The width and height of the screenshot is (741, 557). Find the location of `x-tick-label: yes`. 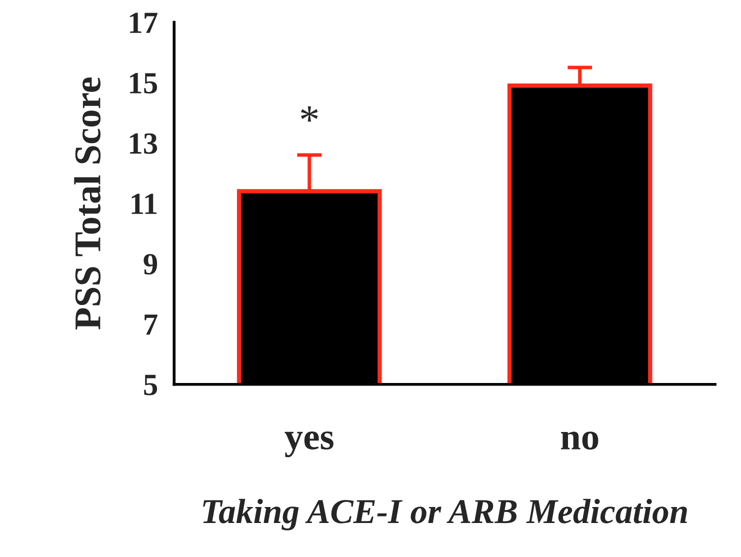

x-tick-label: yes is located at coordinates (309, 444).